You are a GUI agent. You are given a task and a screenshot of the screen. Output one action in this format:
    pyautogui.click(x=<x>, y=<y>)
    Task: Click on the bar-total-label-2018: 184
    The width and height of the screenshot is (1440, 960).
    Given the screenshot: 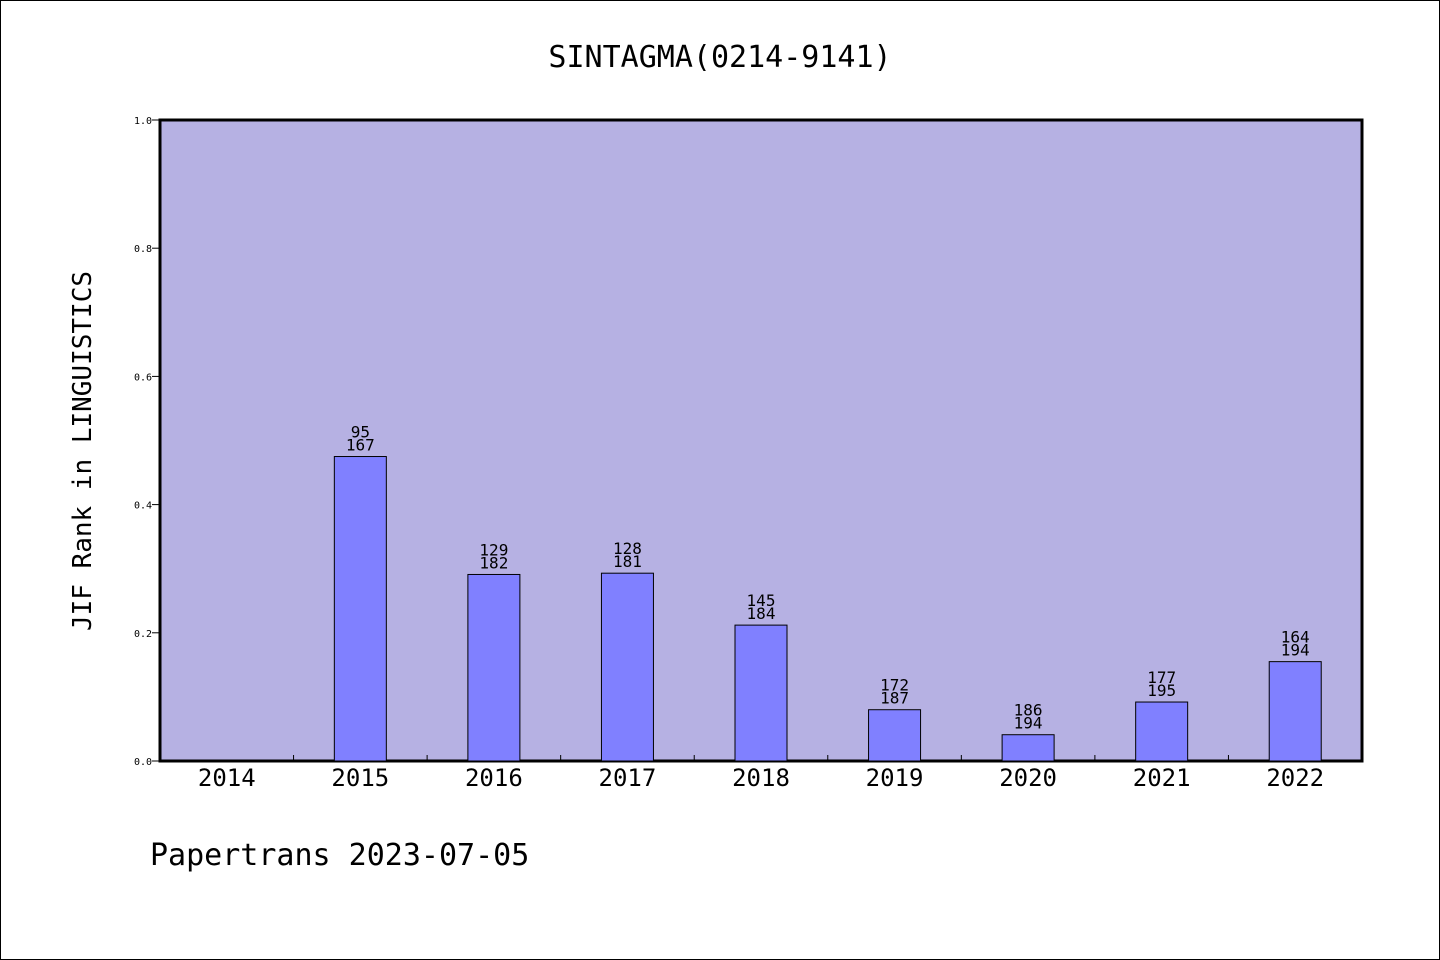 What is the action you would take?
    pyautogui.click(x=761, y=613)
    